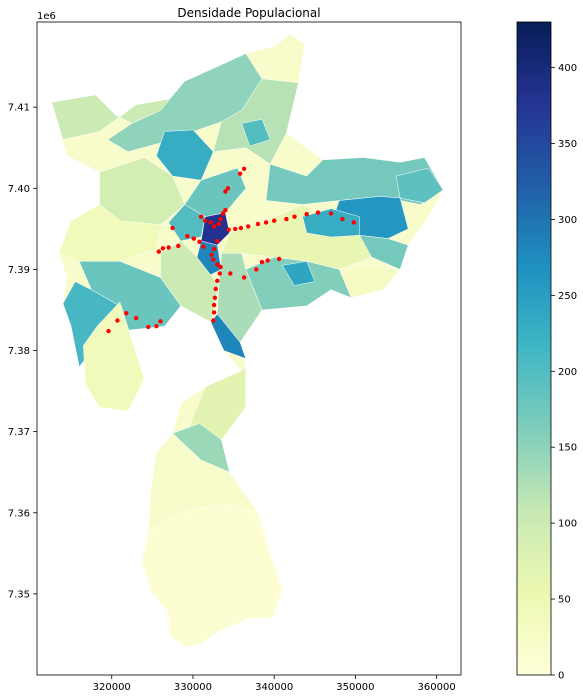 This screenshot has width=583, height=699. Describe the element at coordinates (19, 270) in the screenshot. I see `y-tick-label: 7.39` at that location.